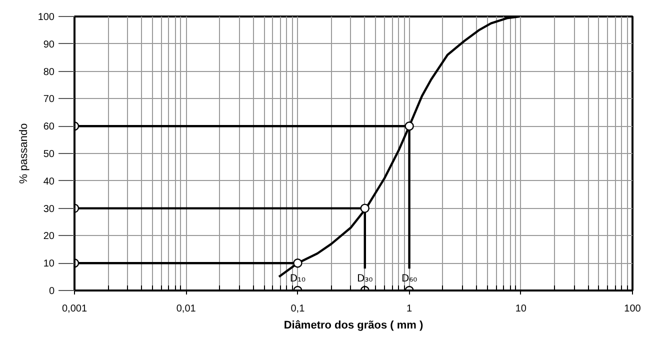 The height and width of the screenshot is (347, 659). I want to click on y-tick-label: 90, so click(49, 44).